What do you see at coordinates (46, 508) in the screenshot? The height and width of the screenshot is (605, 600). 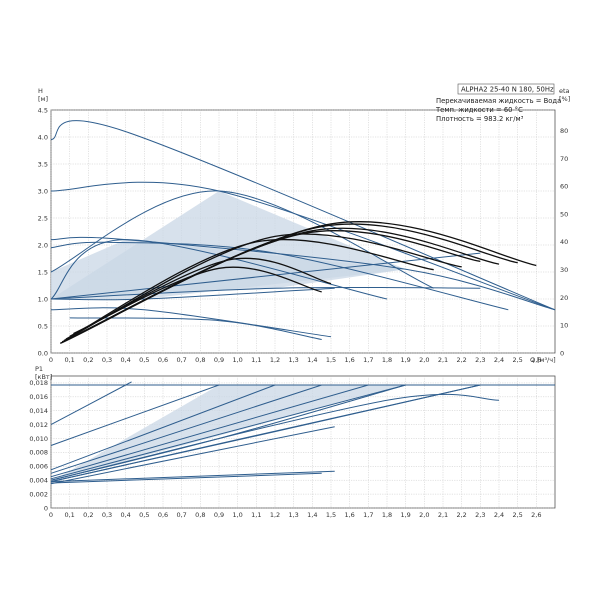 I see `y-tick-label: 0` at bounding box center [46, 508].